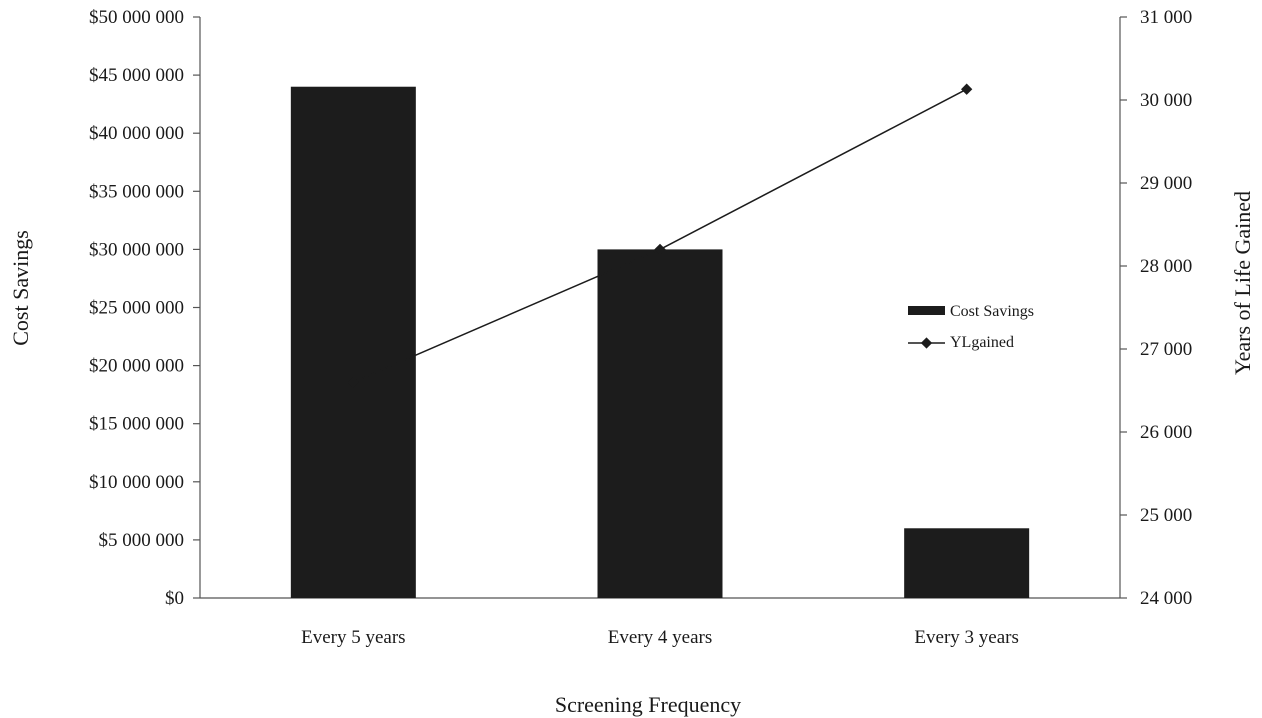 Image resolution: width=1262 pixels, height=718 pixels. What do you see at coordinates (1166, 266) in the screenshot?
I see `y2-tick-label: 28 000` at bounding box center [1166, 266].